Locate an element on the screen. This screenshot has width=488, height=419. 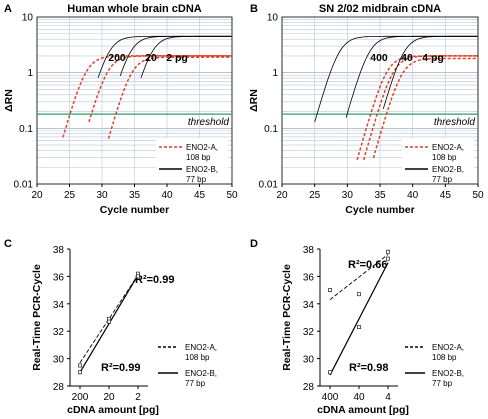
threshold-label: threshold is located at coordinates (455, 122).